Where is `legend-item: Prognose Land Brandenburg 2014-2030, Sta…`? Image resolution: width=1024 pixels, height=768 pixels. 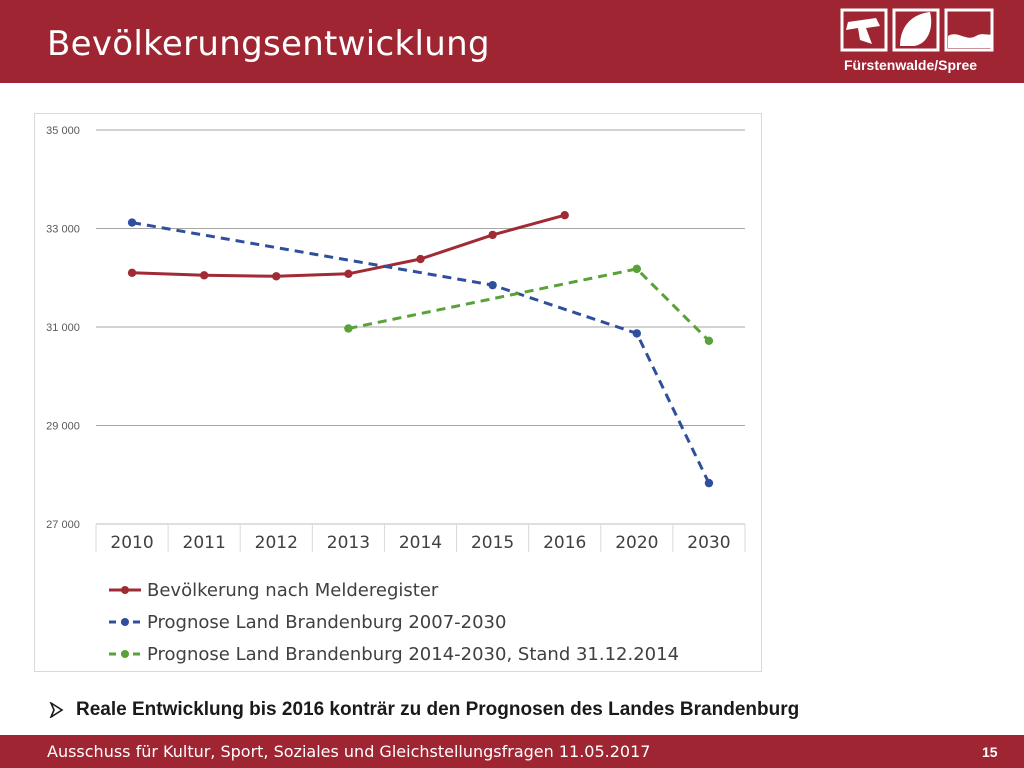 legend-item: Prognose Land Brandenburg 2014-2030, Sta… is located at coordinates (393, 654).